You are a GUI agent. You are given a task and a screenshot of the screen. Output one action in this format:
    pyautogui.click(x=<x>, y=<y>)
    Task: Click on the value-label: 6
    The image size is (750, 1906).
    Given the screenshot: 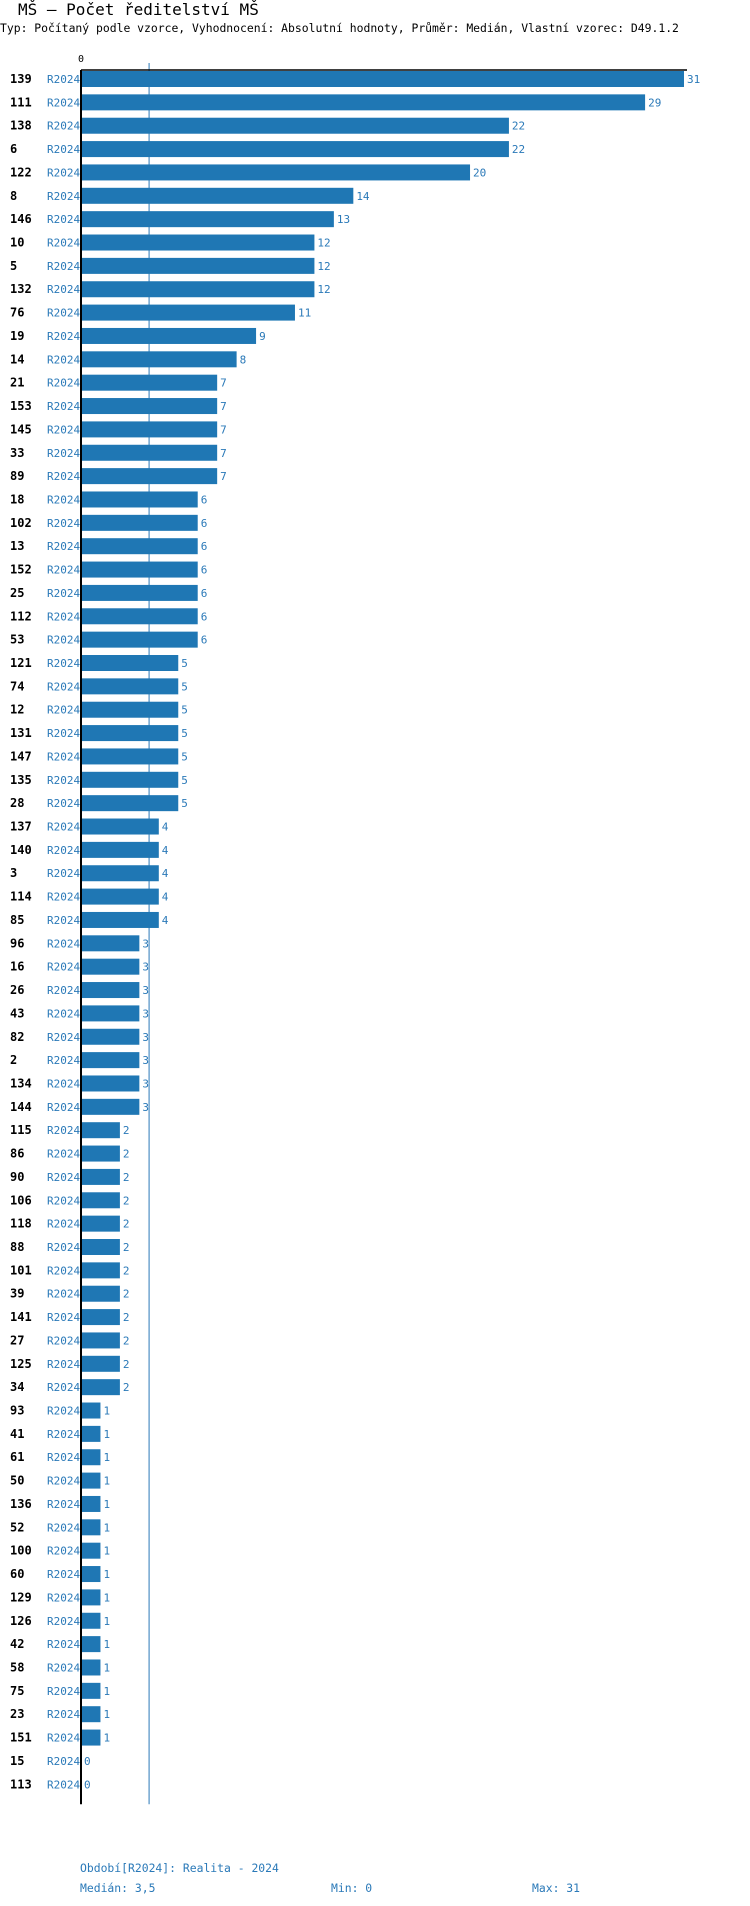 What is the action you would take?
    pyautogui.click(x=204, y=593)
    